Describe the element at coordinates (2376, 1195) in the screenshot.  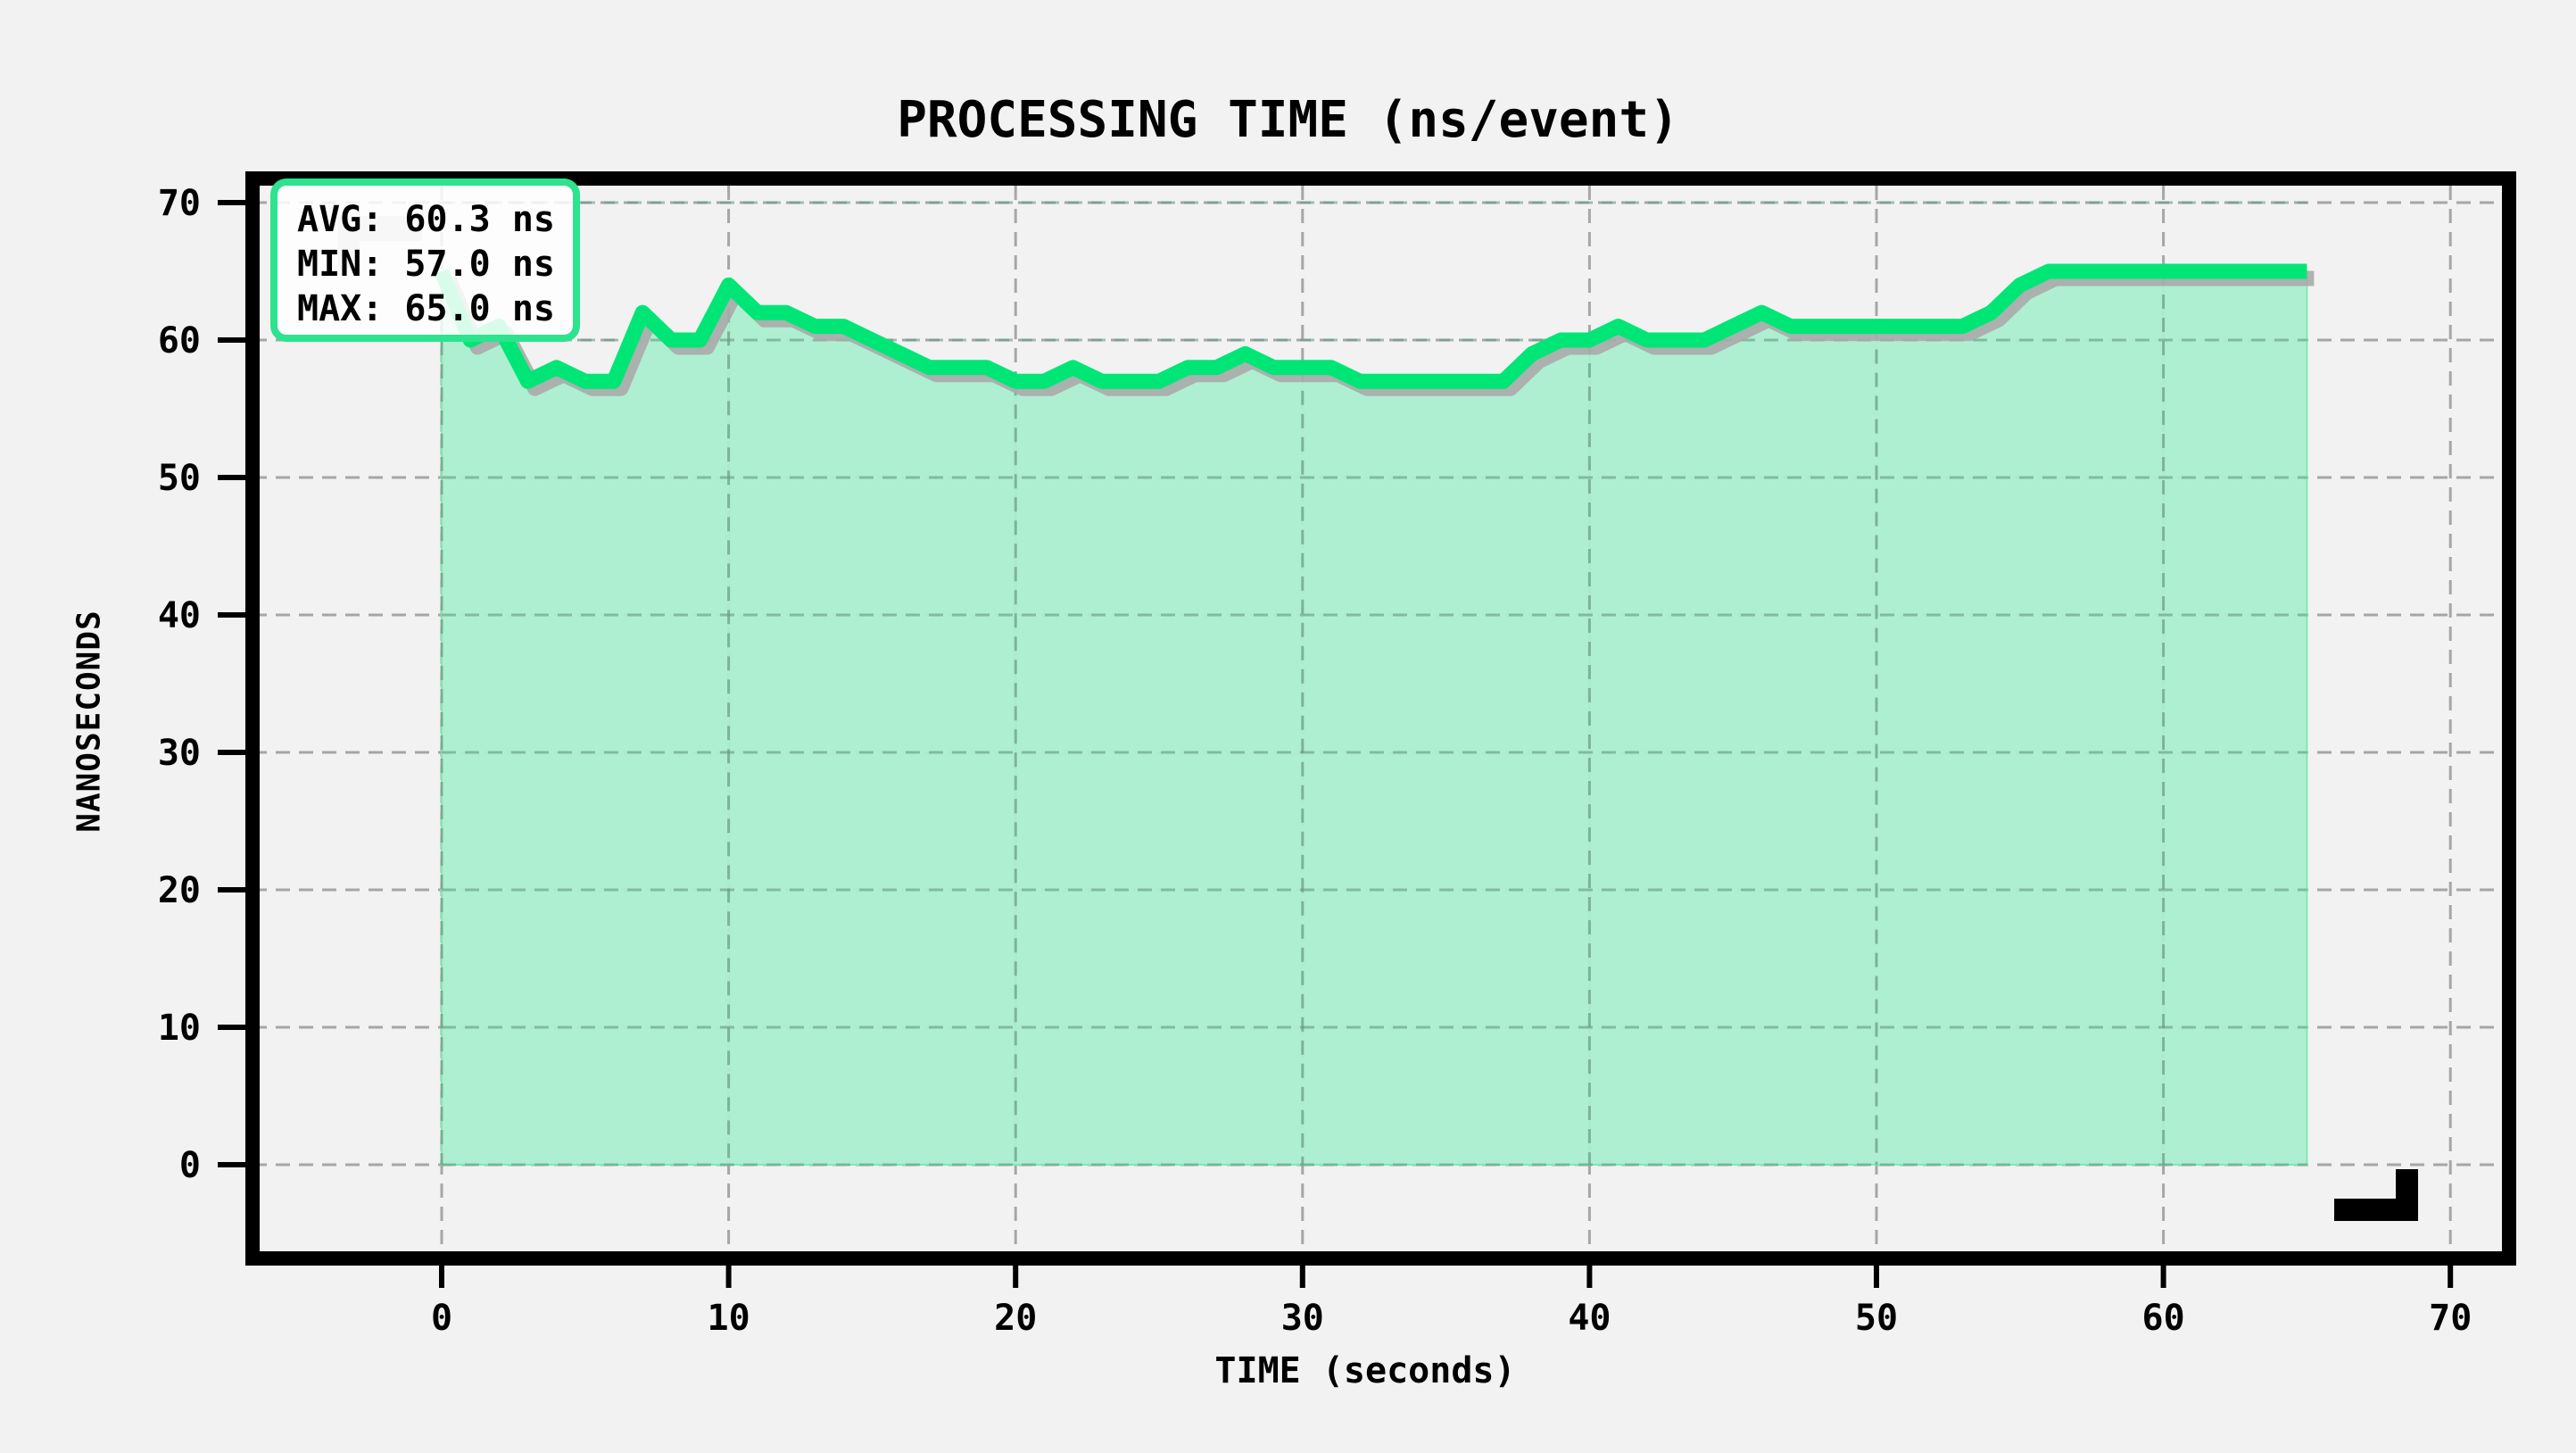
I see `bottom-right-bracket-icon` at that location.